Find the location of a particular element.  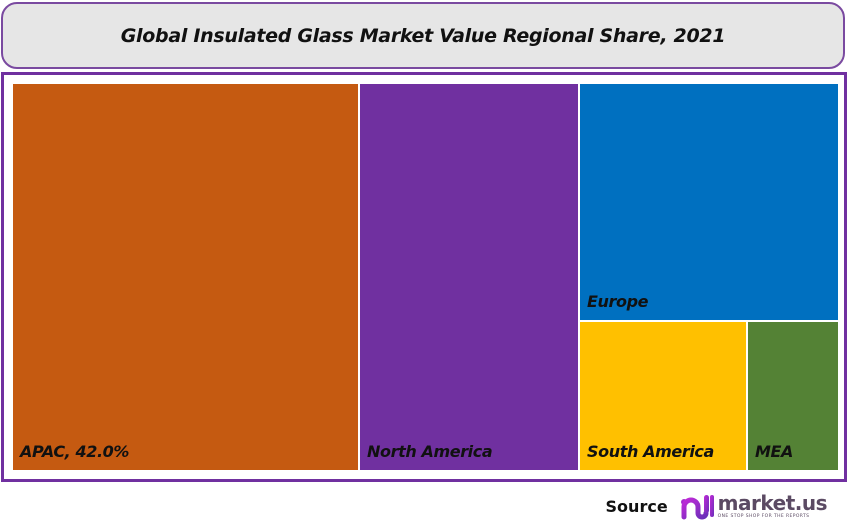

tile-label: North America is located at coordinates (430, 451).